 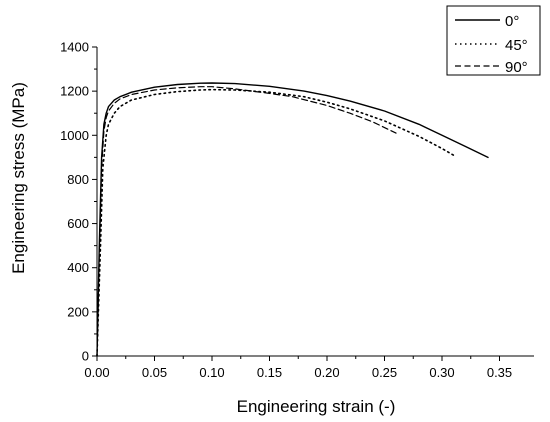 What do you see at coordinates (78, 202) in the screenshot?
I see `y-axis-ticks: 0 200 400 600 800 1000 1200 1400` at bounding box center [78, 202].